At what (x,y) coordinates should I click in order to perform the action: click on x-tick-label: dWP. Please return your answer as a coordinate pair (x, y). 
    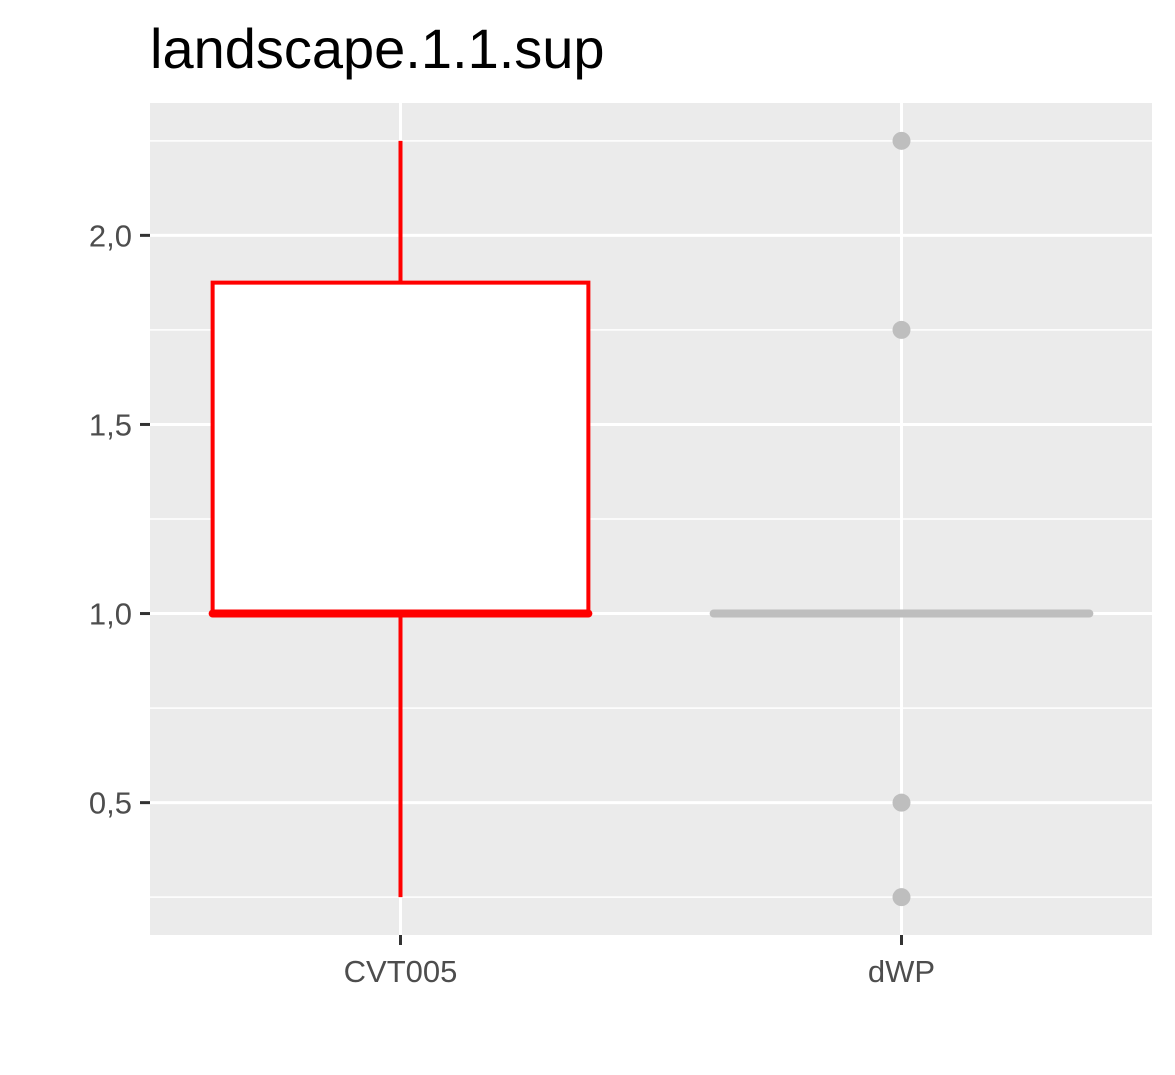
    Looking at the image, I should click on (901, 971).